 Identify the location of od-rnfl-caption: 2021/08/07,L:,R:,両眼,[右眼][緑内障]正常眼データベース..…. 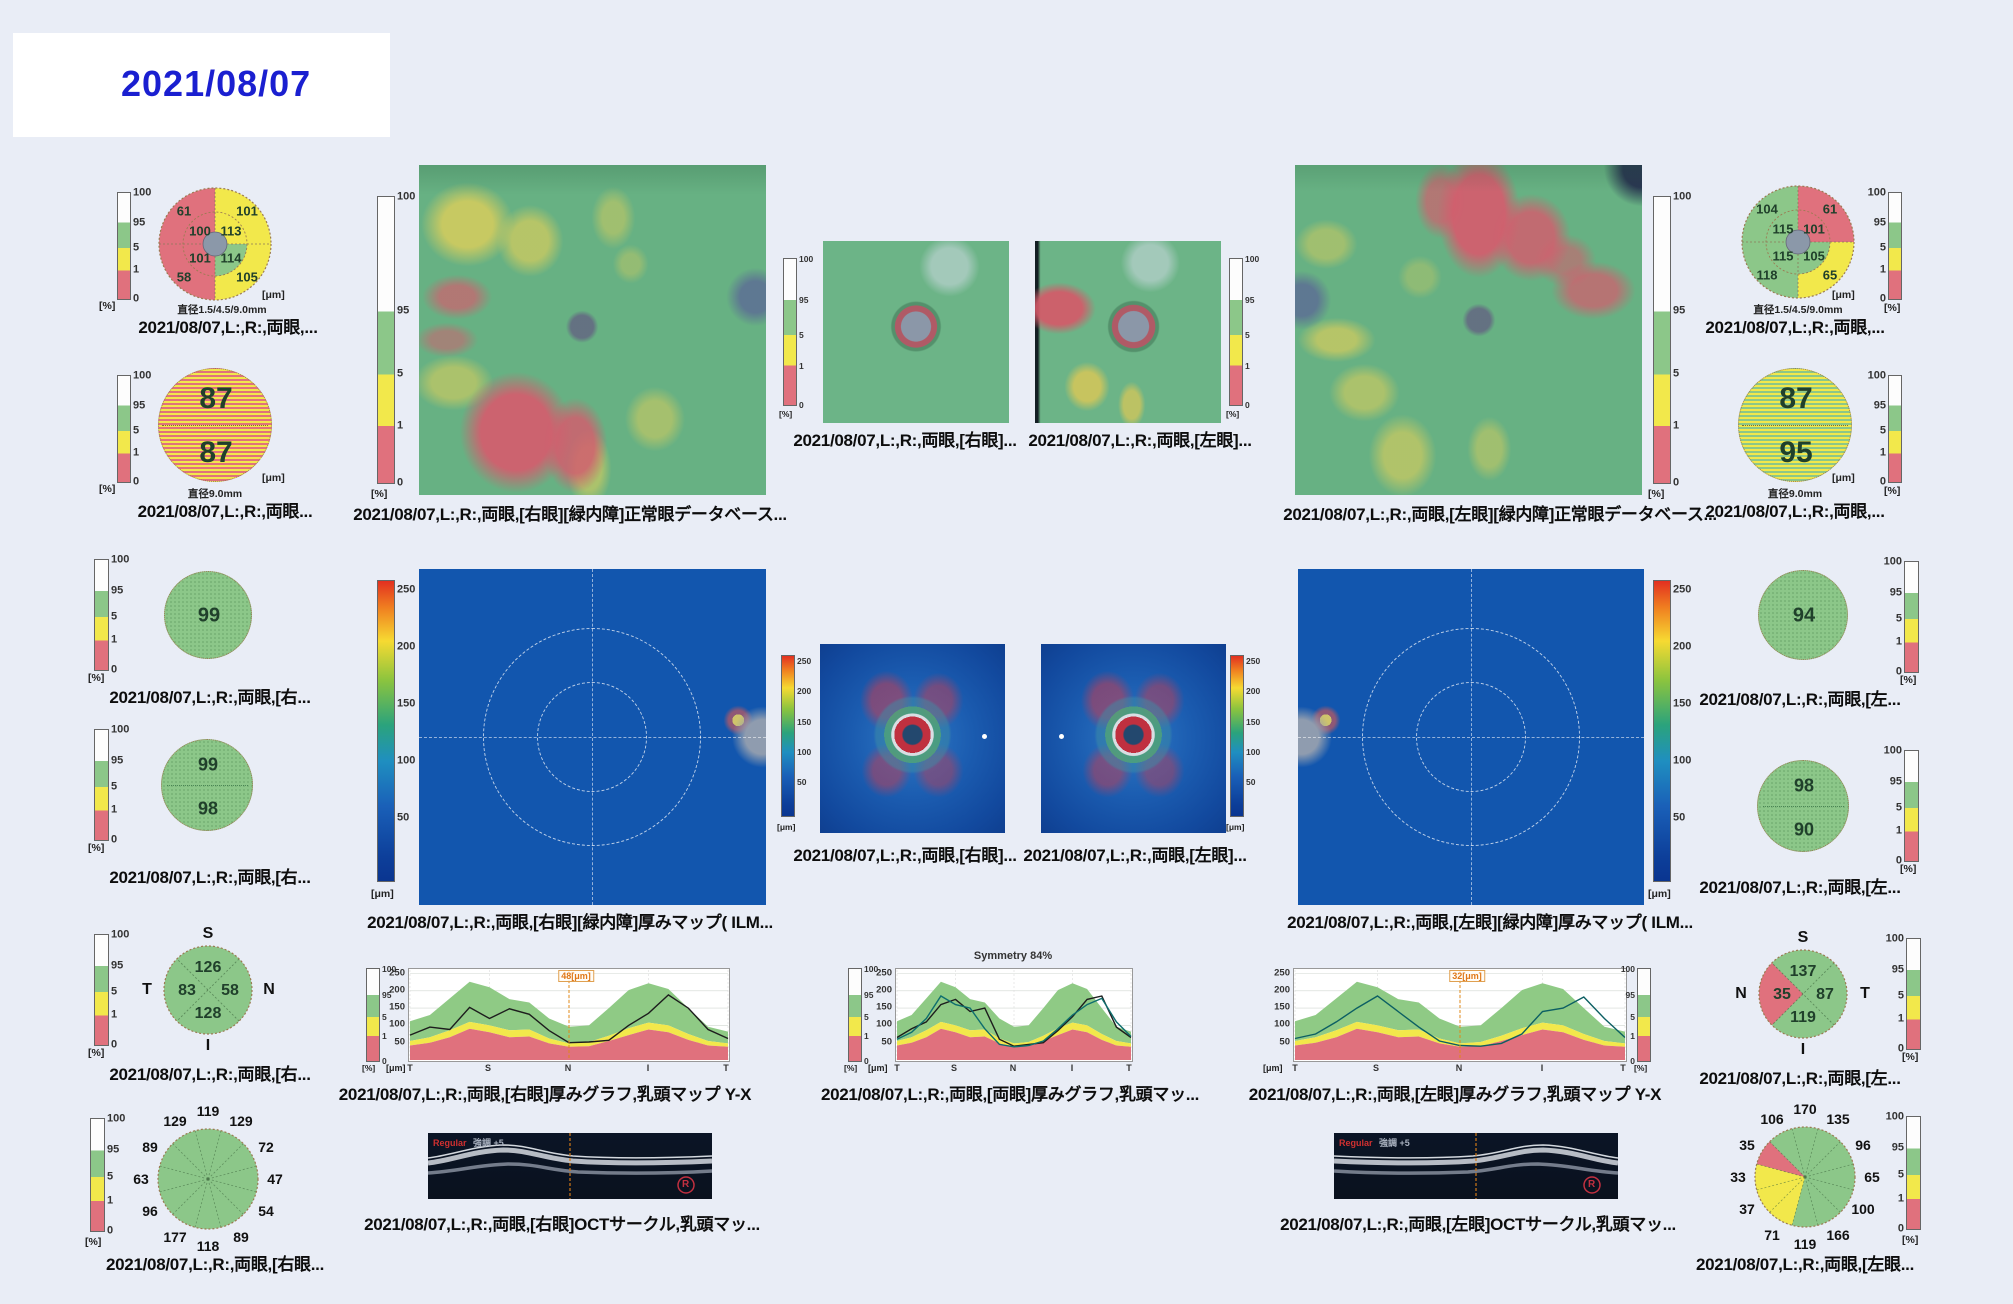
(570, 514).